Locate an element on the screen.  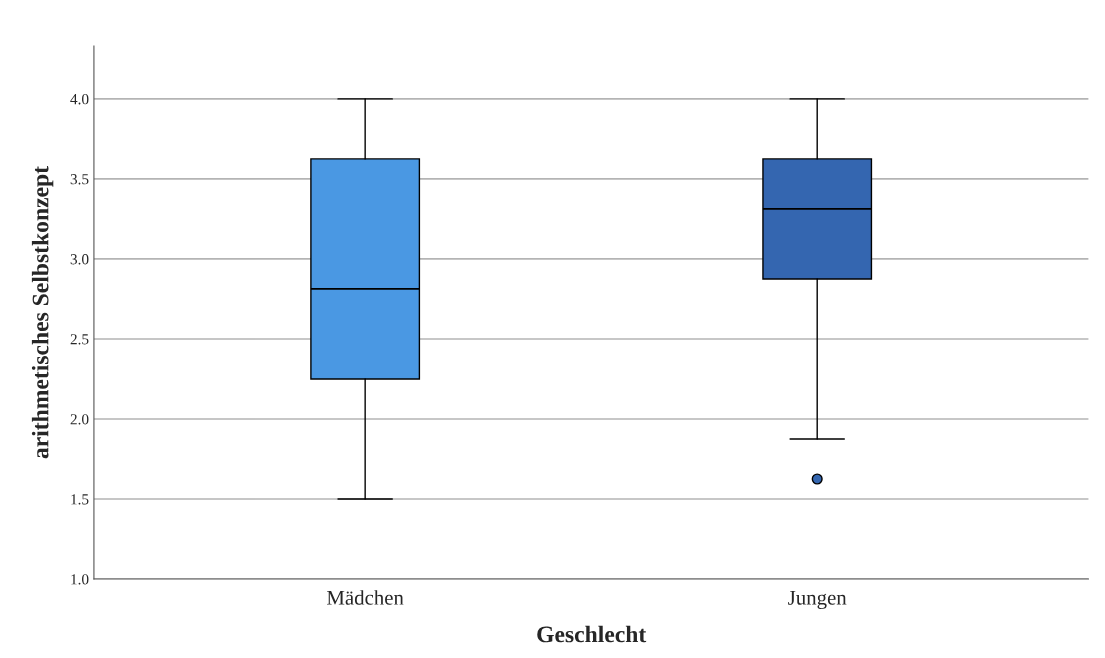
x-tick-label: Jungen is located at coordinates (817, 600).